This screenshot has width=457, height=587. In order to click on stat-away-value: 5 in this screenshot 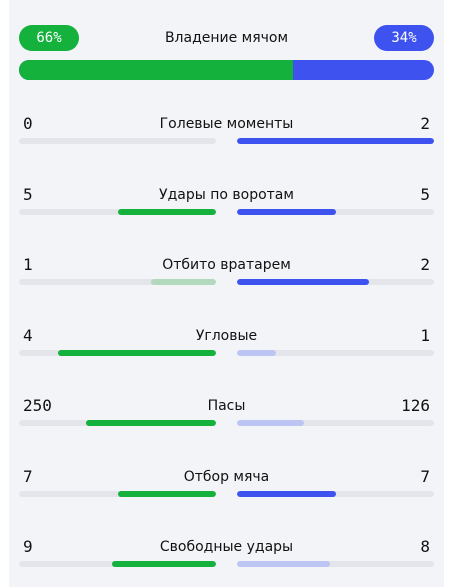, I will do `click(425, 194)`.